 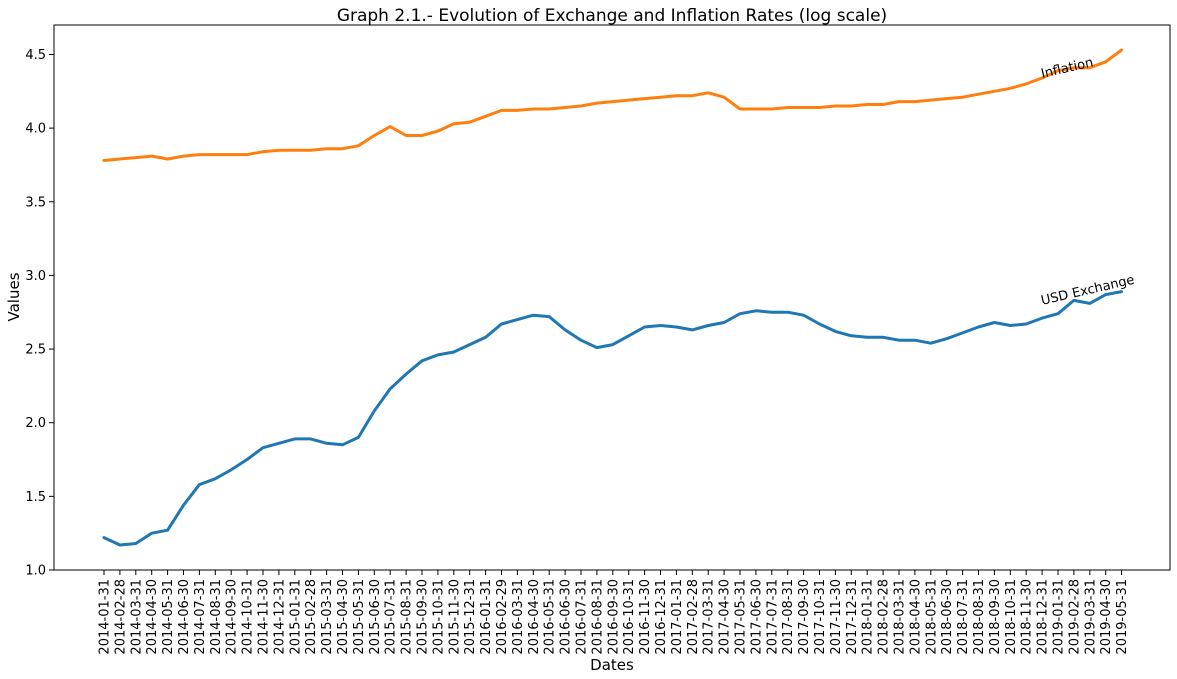 What do you see at coordinates (35, 276) in the screenshot?
I see `y-tick-label: 3.0` at bounding box center [35, 276].